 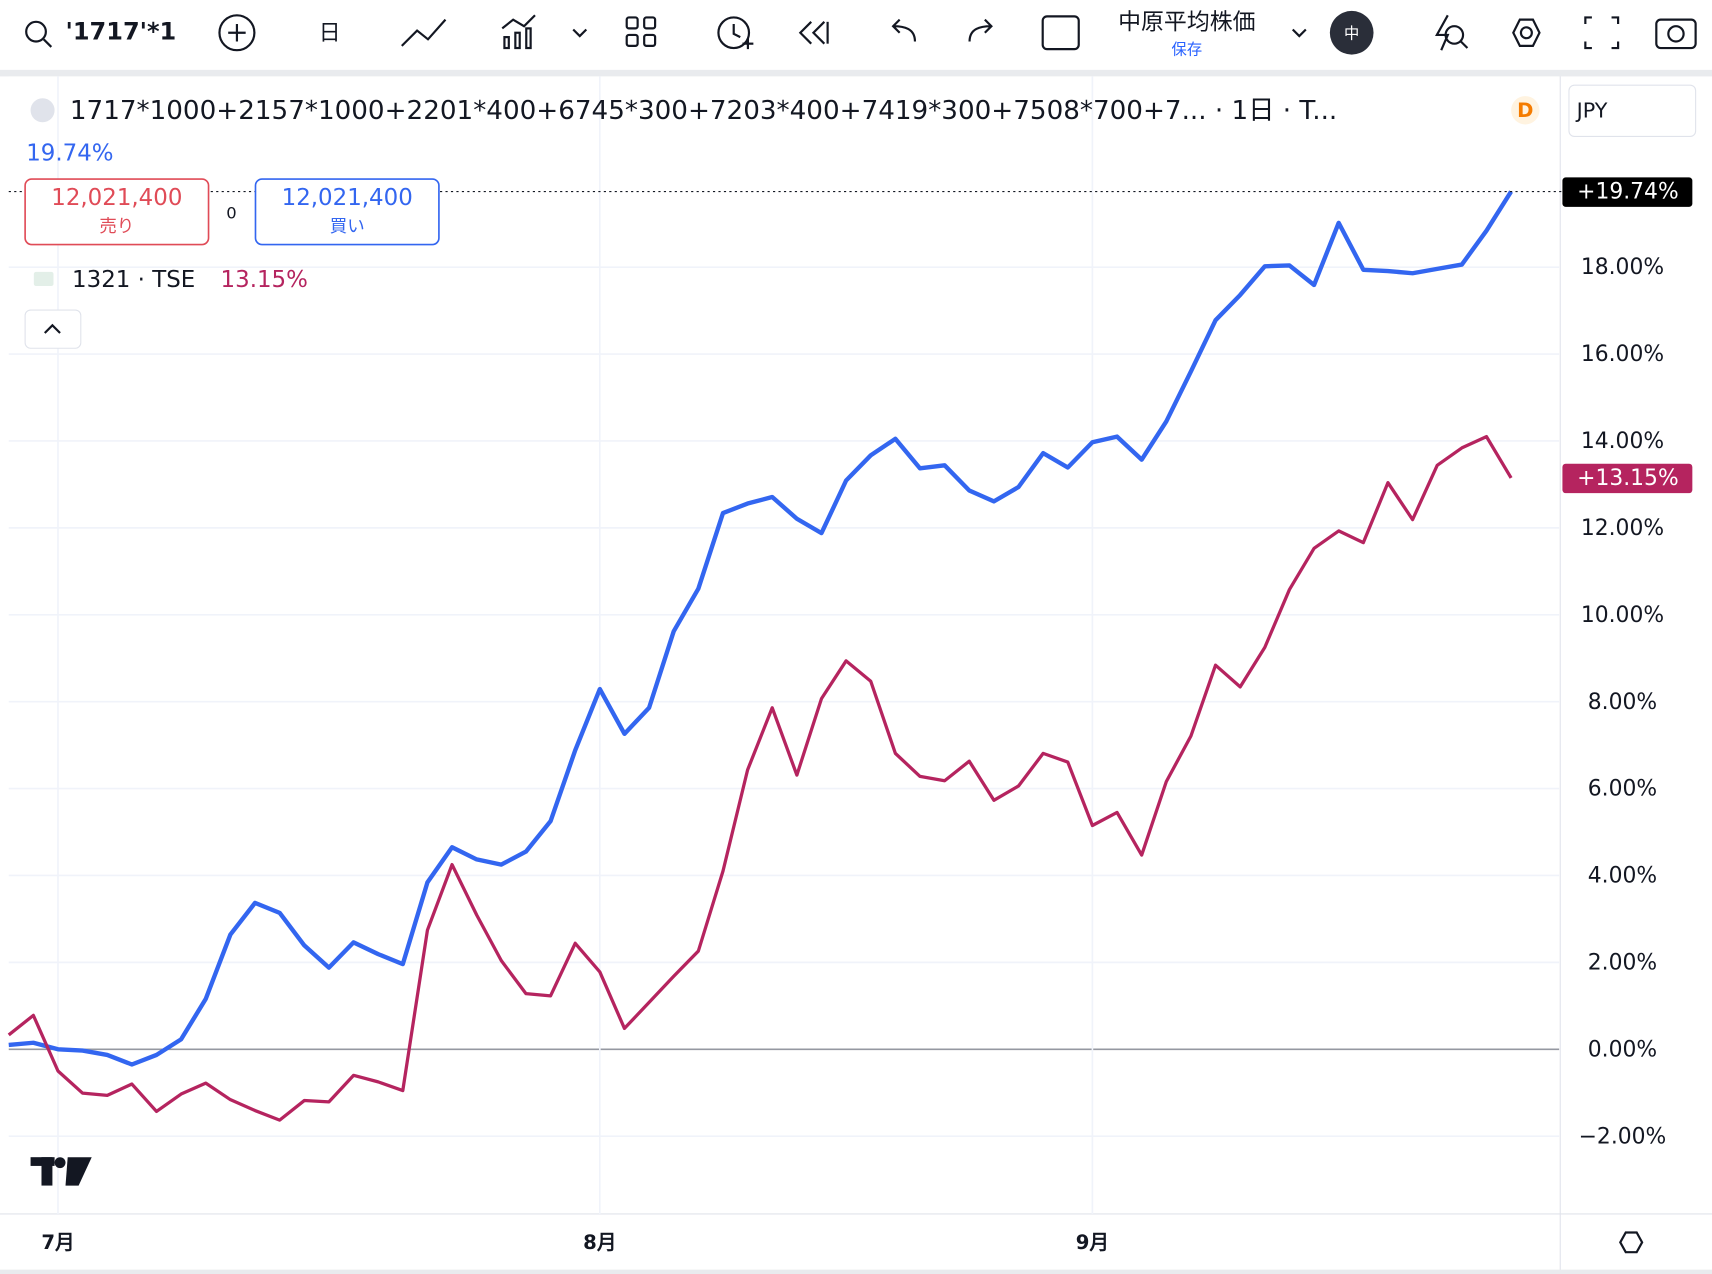 I want to click on indicators-menu, so click(x=580, y=33).